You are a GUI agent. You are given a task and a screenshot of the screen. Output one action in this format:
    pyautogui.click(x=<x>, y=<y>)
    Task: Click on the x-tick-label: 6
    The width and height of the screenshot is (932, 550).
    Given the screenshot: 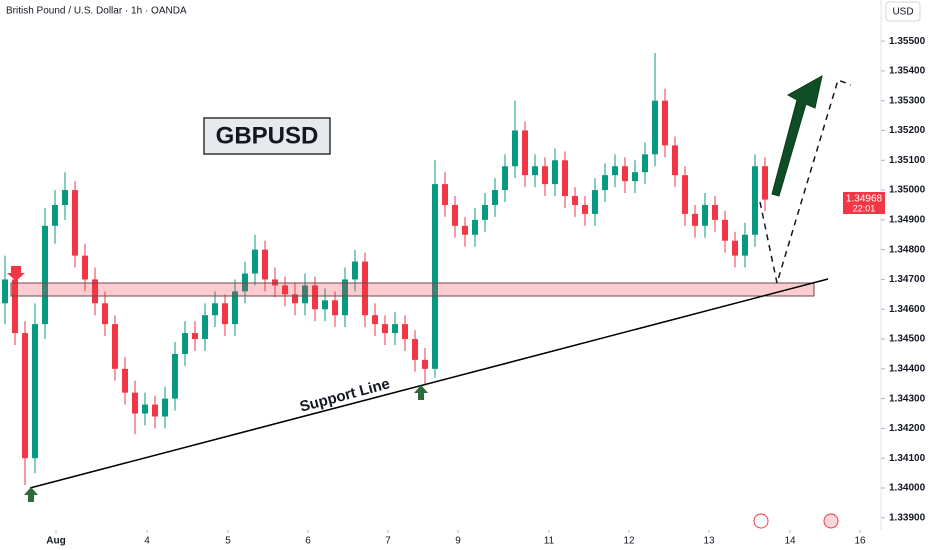 What is the action you would take?
    pyautogui.click(x=308, y=541)
    